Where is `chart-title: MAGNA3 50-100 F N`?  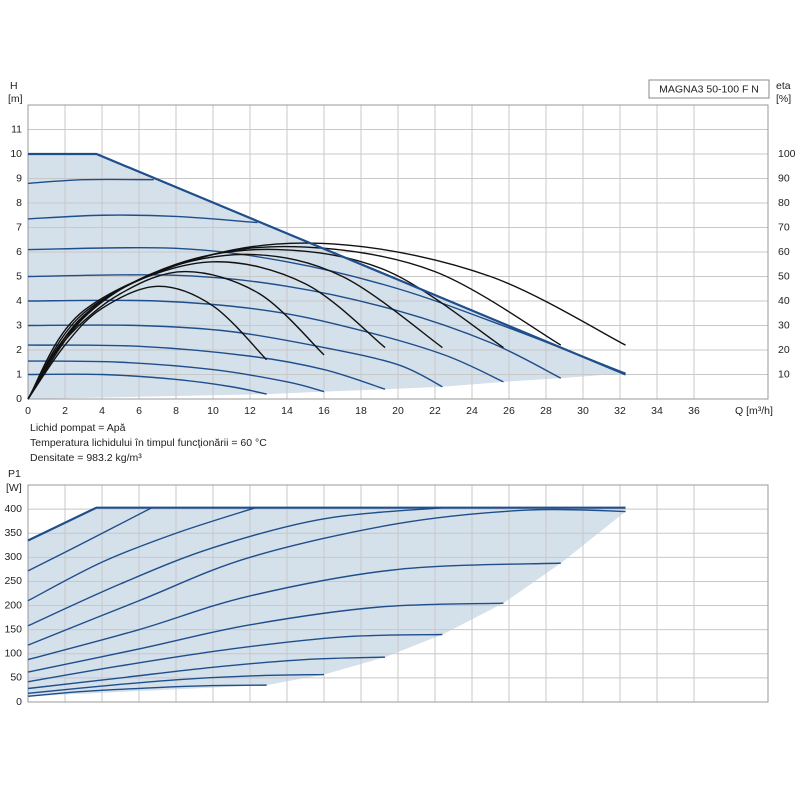 chart-title: MAGNA3 50-100 F N is located at coordinates (709, 89).